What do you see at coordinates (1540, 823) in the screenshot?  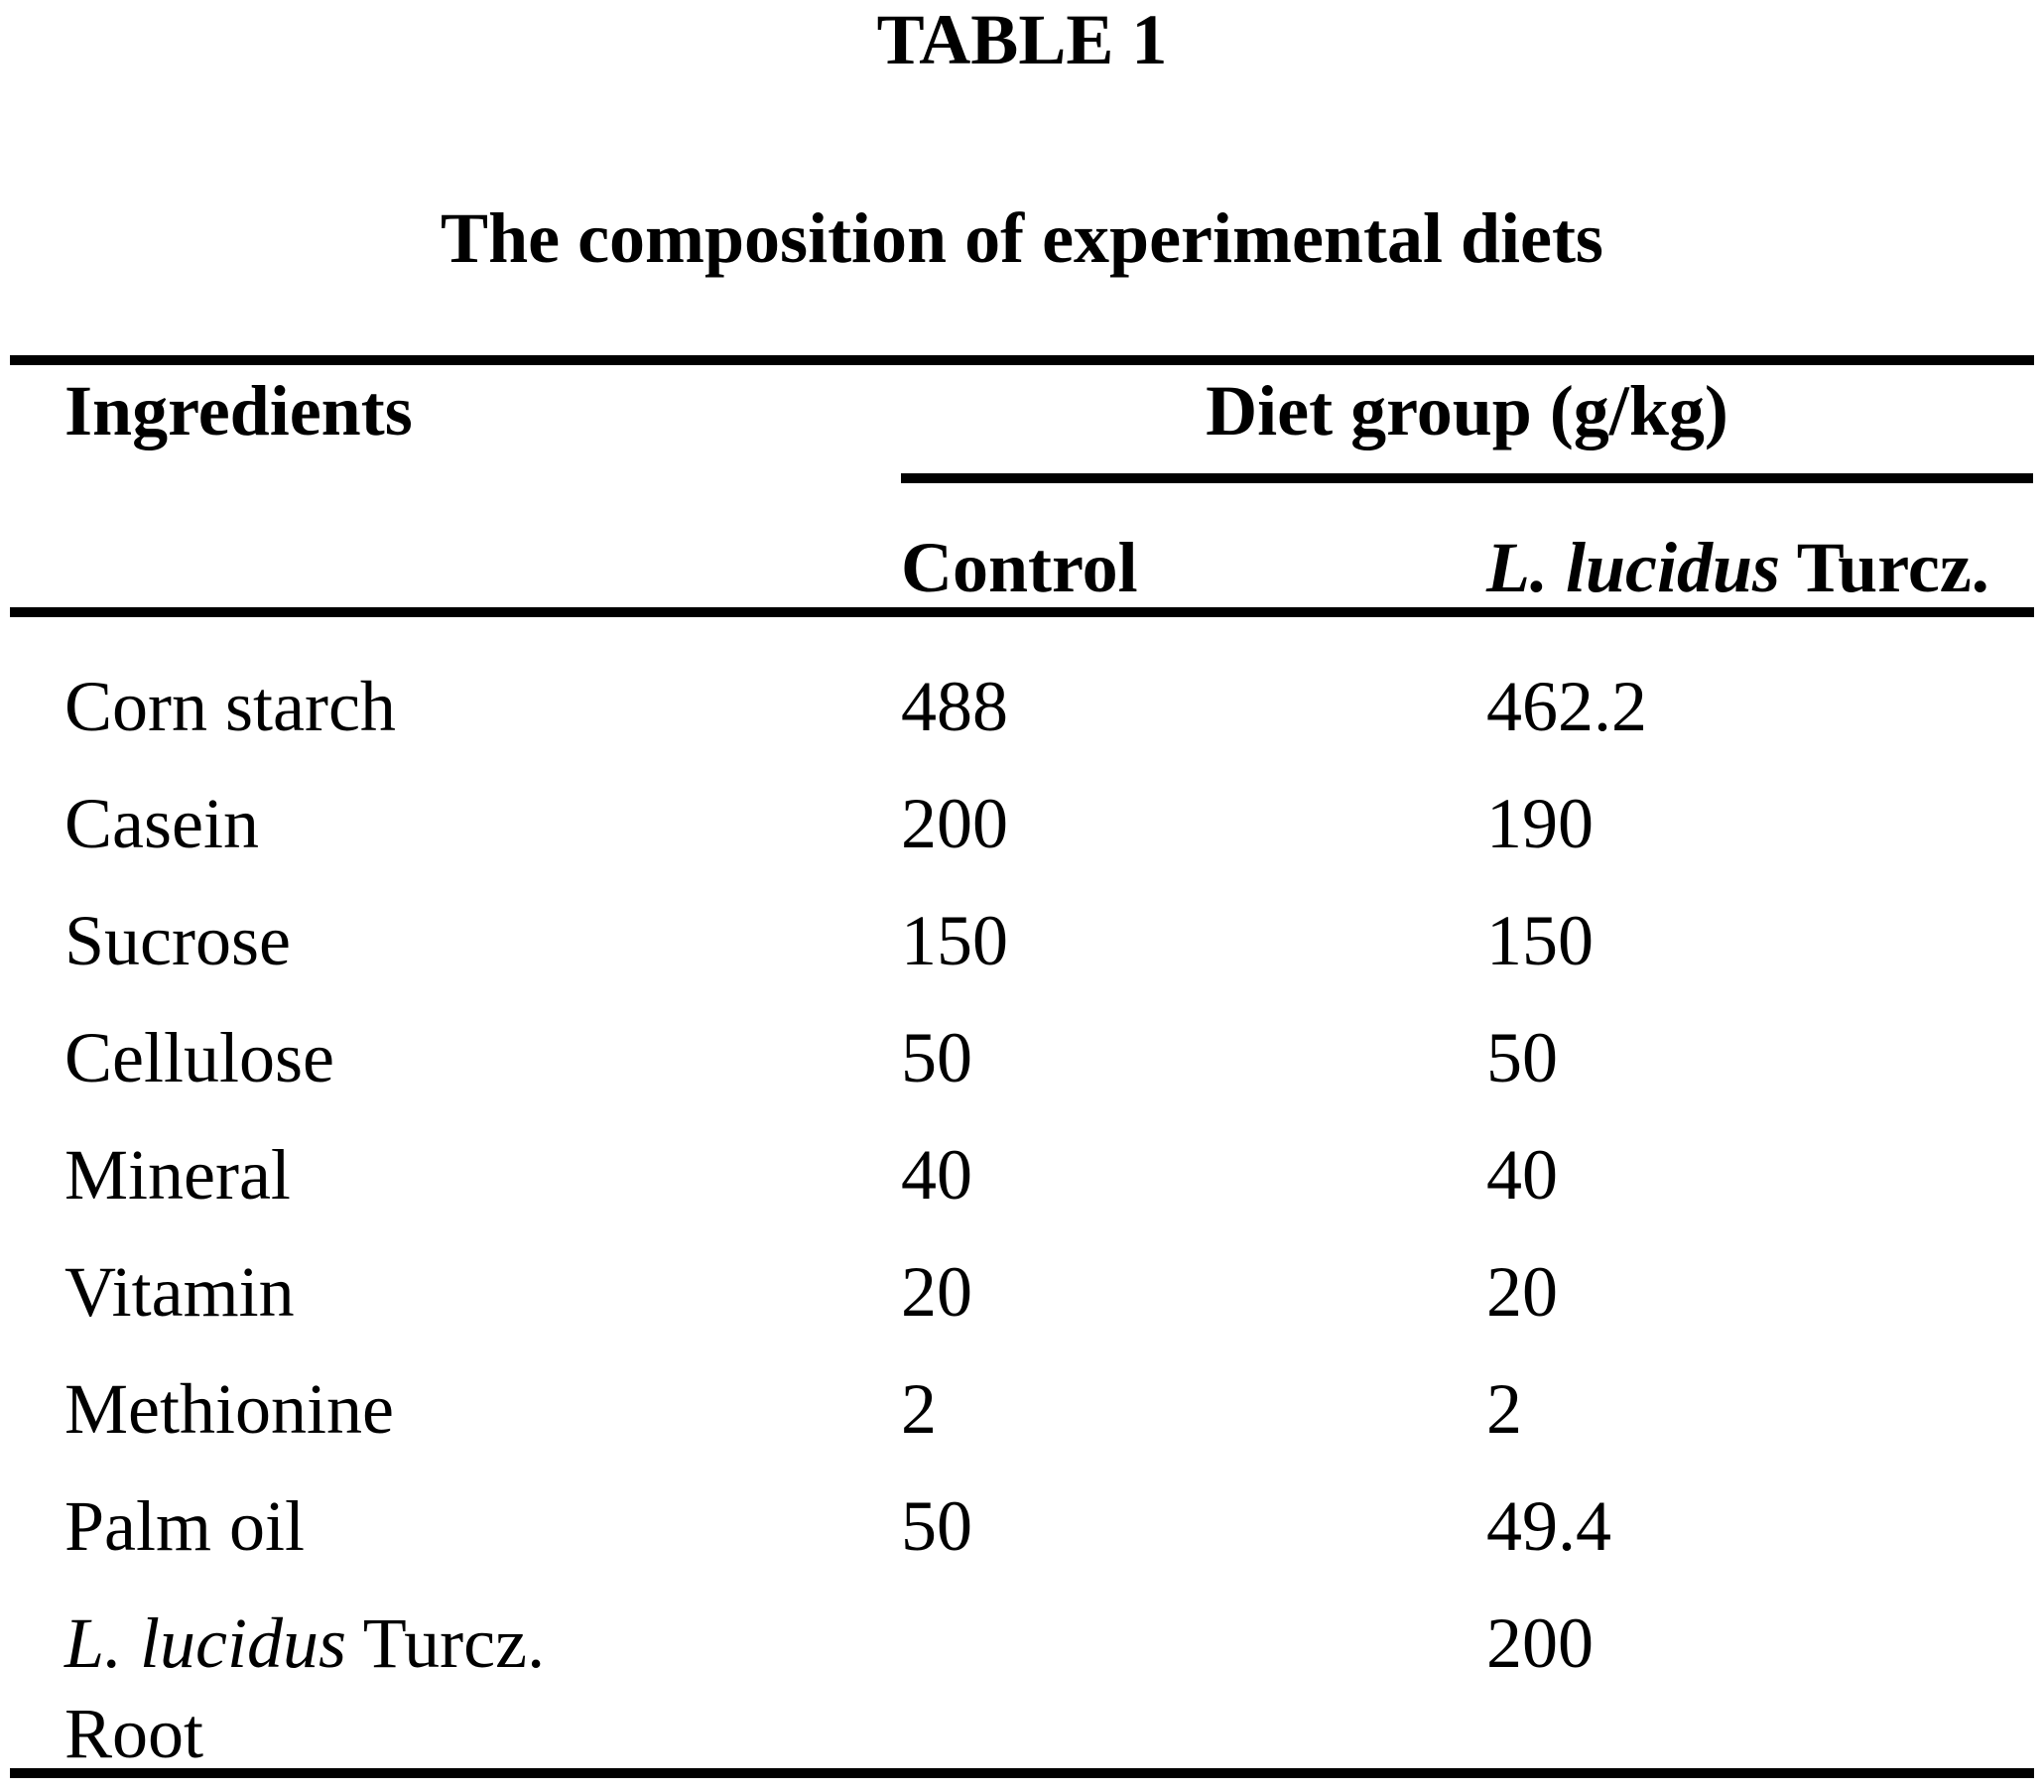 I see `treatment-value: 190` at bounding box center [1540, 823].